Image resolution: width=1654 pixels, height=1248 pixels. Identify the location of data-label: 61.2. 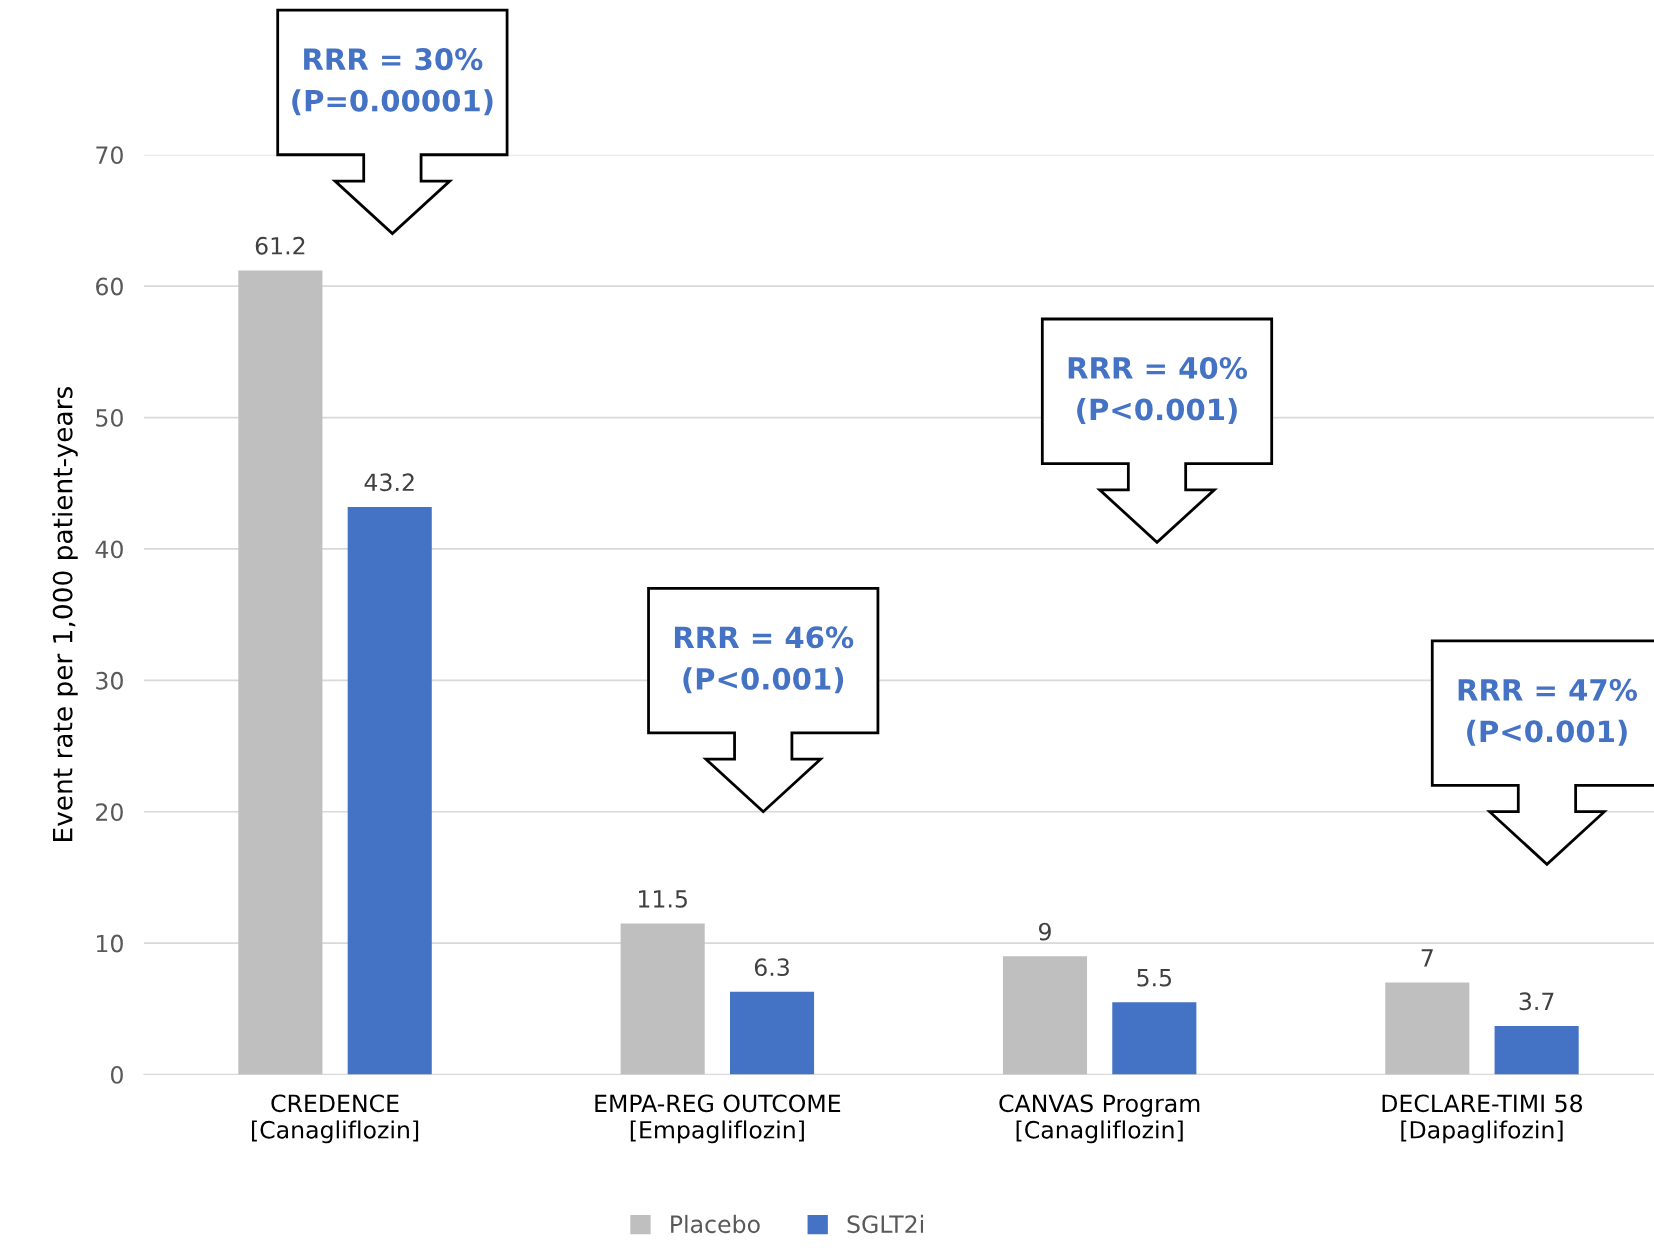
(280, 245).